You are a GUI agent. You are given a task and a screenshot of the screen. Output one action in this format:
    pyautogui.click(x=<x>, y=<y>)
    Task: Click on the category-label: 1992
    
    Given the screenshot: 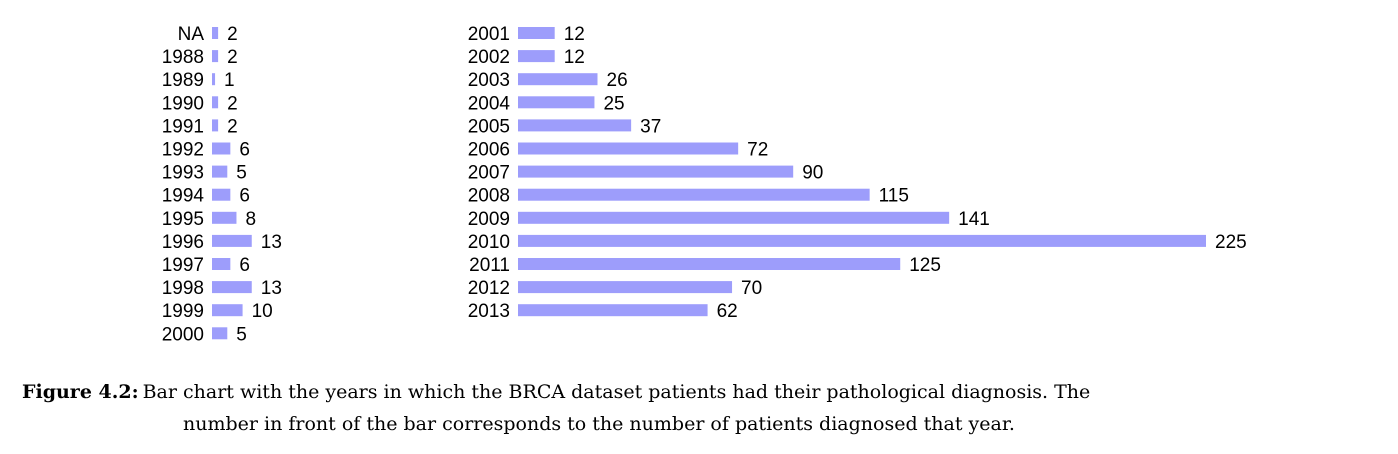 What is the action you would take?
    pyautogui.click(x=183, y=150)
    